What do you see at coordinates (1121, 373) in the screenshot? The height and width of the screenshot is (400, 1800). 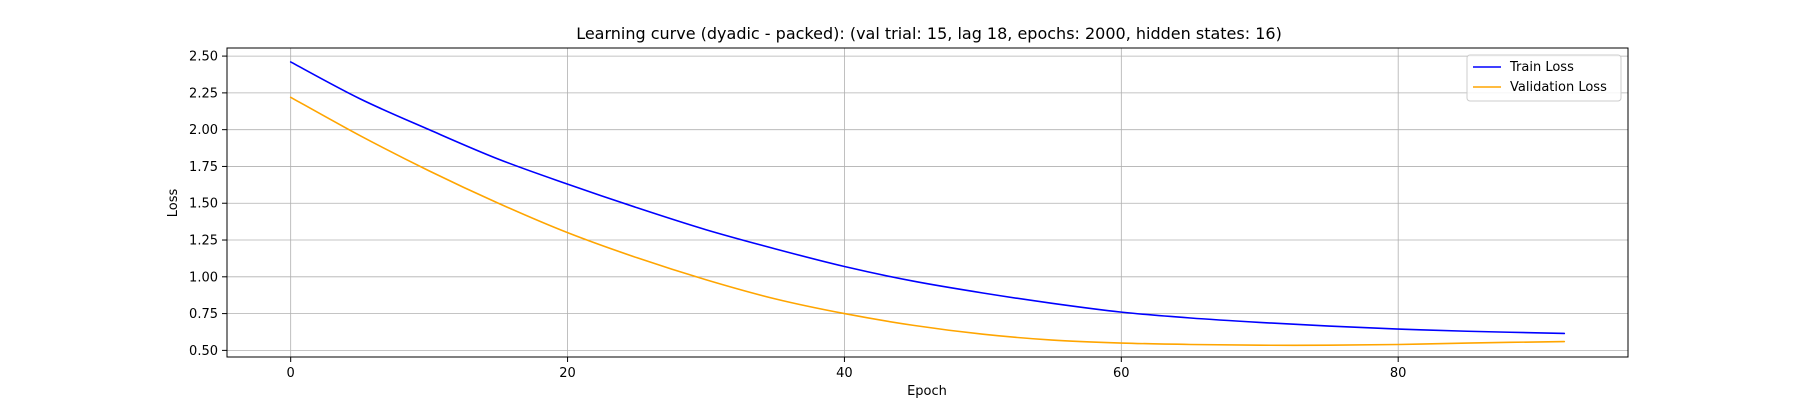 I see `x-tick-label: 60` at bounding box center [1121, 373].